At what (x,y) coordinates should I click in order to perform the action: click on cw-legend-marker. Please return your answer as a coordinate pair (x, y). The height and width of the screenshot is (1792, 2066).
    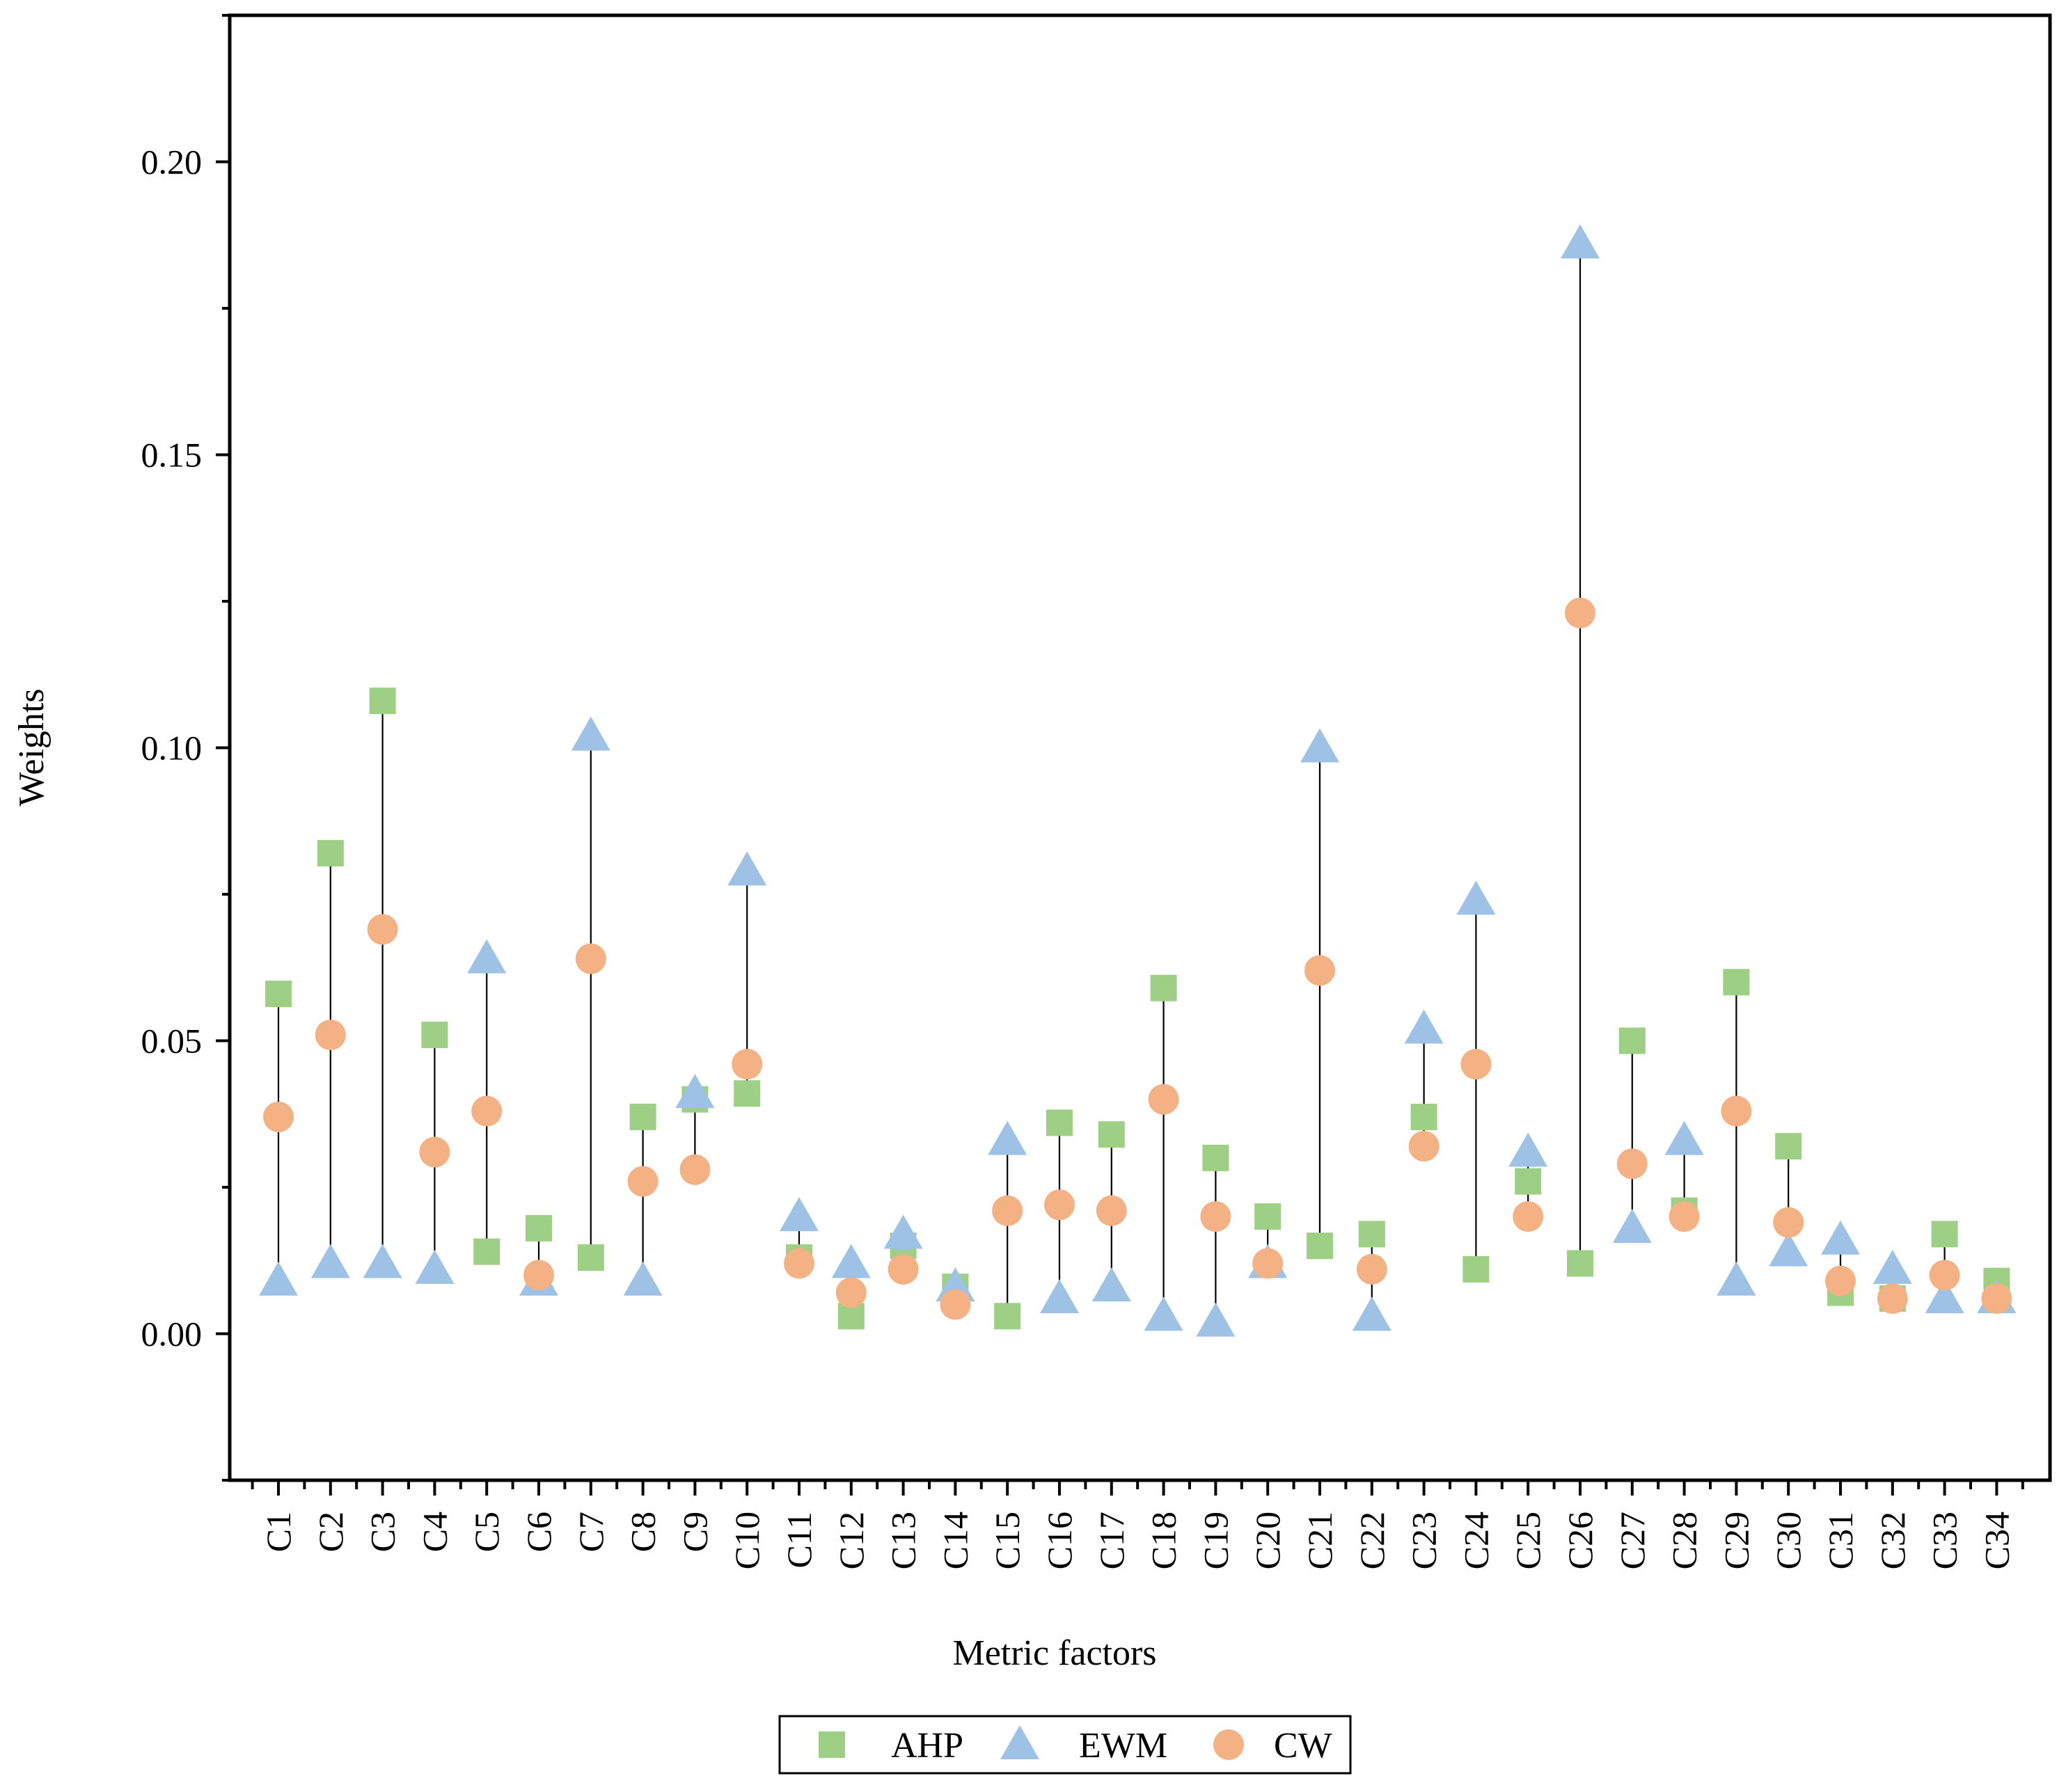
    Looking at the image, I should click on (1228, 1744).